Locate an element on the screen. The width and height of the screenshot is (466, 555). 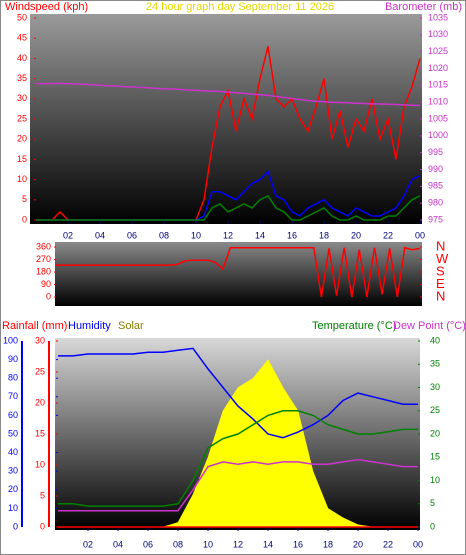
y2-tick-label: 975 is located at coordinates (435, 219).